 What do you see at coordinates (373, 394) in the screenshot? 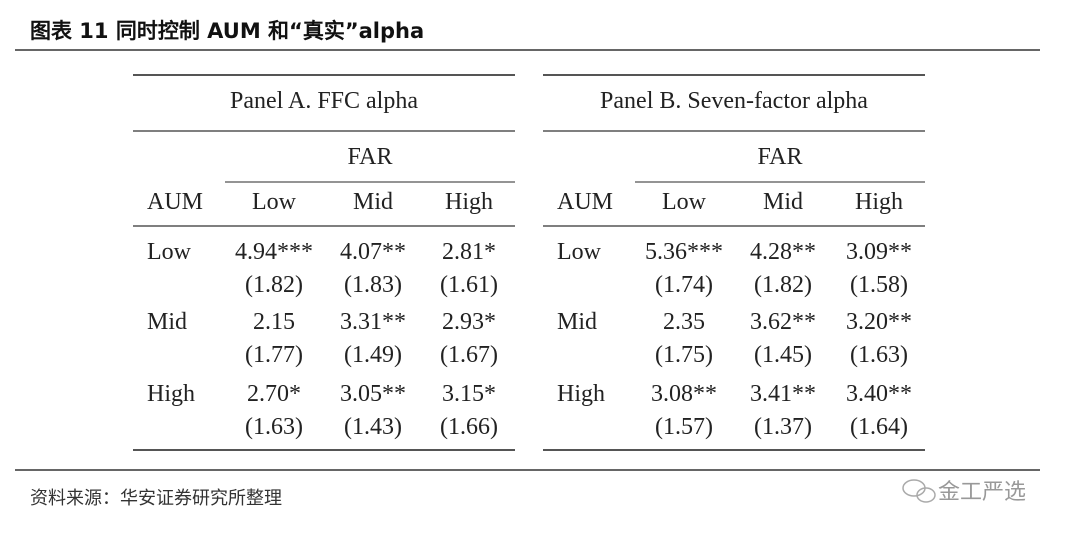
I see `cell-value: 3.05**` at bounding box center [373, 394].